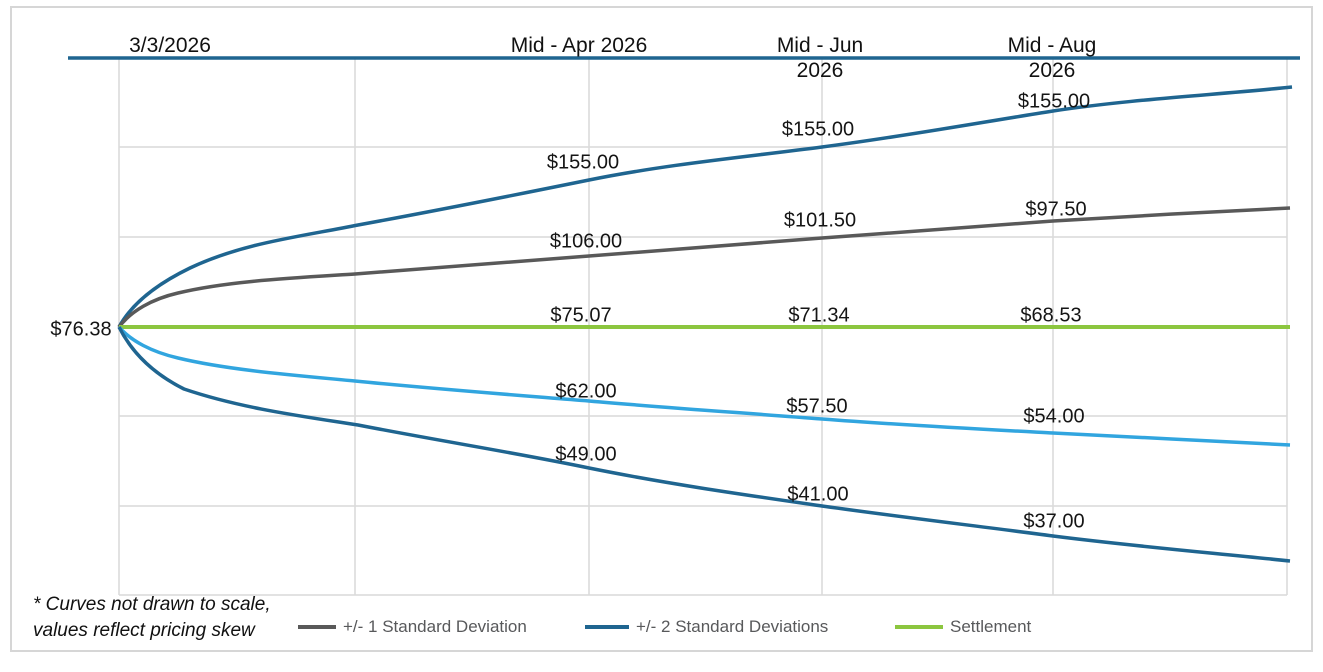 The height and width of the screenshot is (672, 1323). What do you see at coordinates (317, 627) in the screenshot?
I see `legend-swatch-sd1-icon` at bounding box center [317, 627].